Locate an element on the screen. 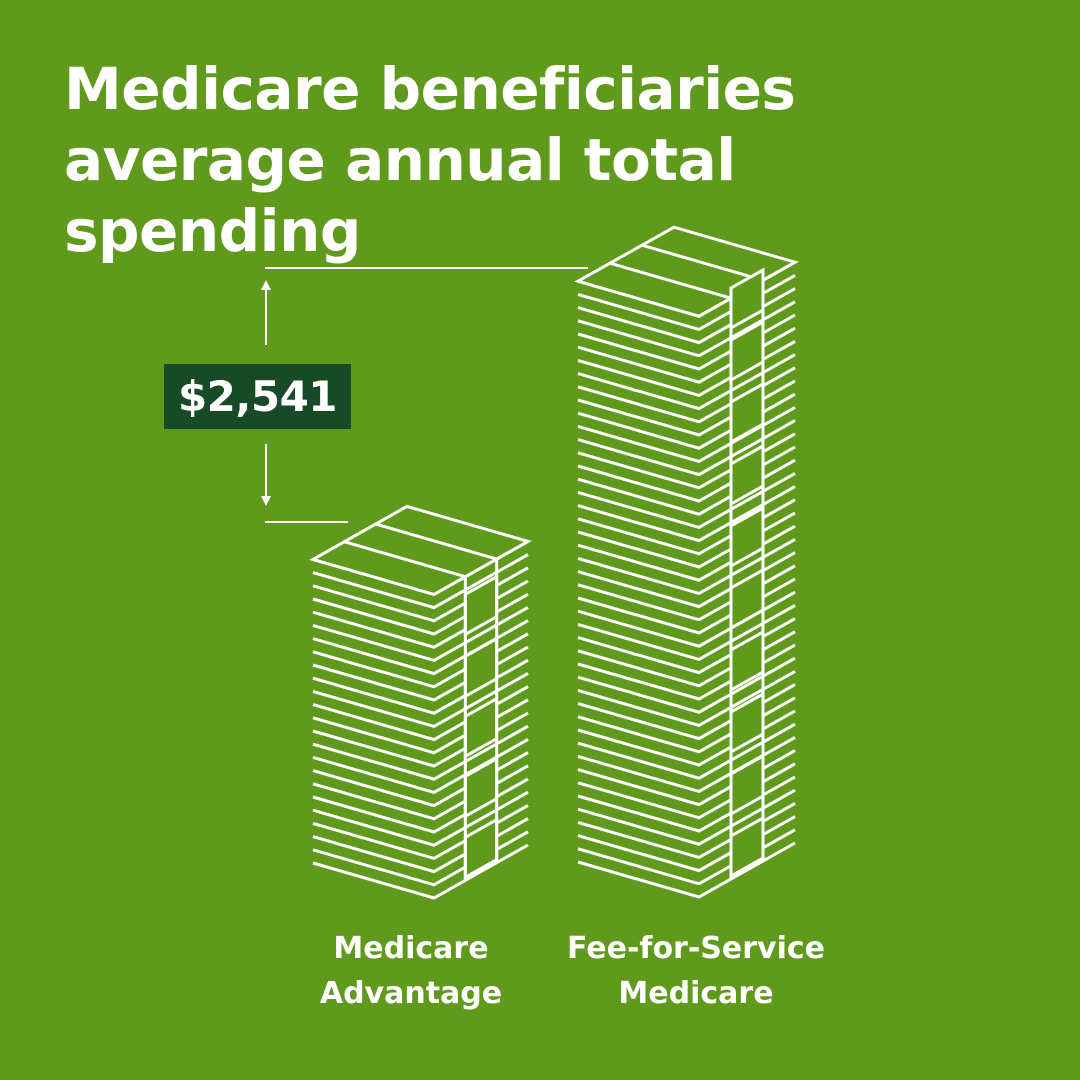  category-label-fee-for-service: Fee-for-Service Medicare is located at coordinates (696, 971).